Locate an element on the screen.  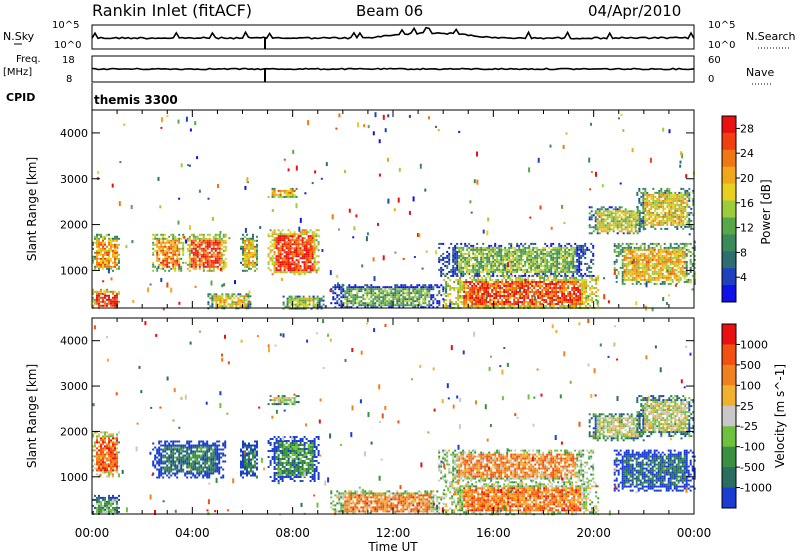
freq-label: Freq. is located at coordinates (28, 59).